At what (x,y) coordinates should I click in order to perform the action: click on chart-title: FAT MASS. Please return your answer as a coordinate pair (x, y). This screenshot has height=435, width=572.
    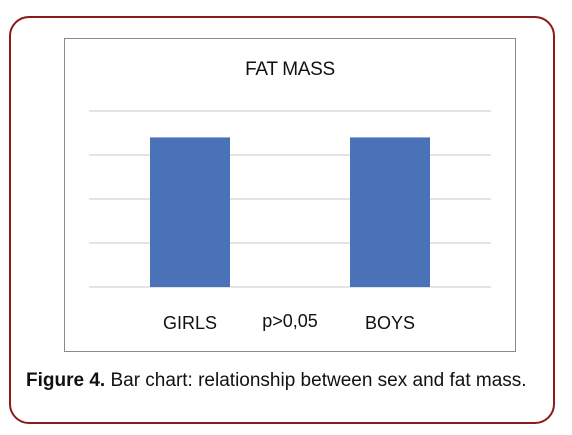
    Looking at the image, I should click on (290, 69).